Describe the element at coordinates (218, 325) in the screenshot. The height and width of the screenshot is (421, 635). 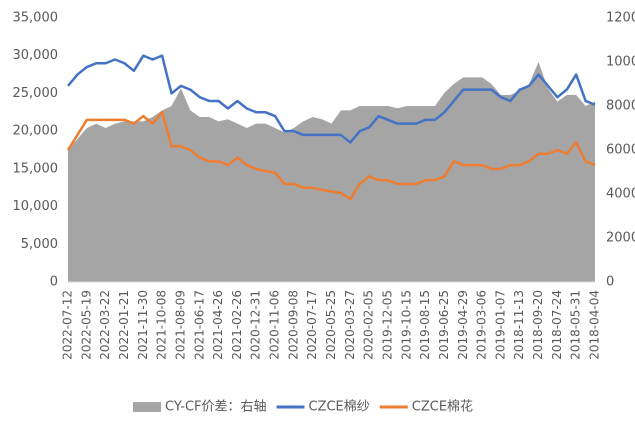
I see `x-tick-label: 2021-04-26` at that location.